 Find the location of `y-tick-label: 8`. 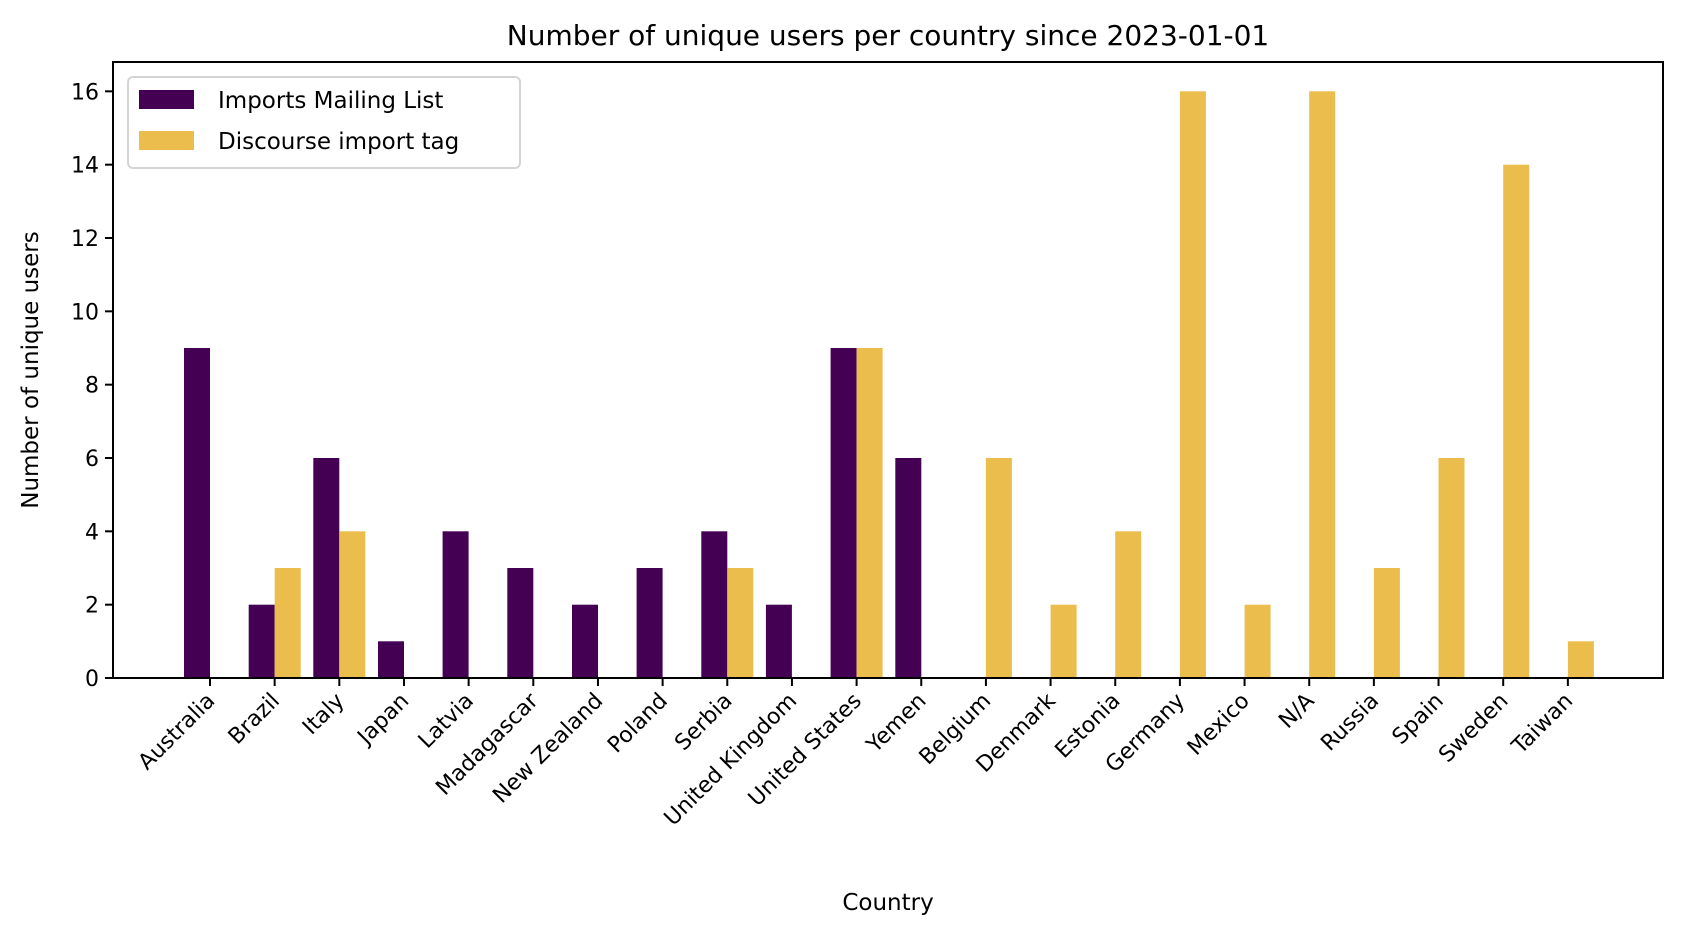

y-tick-label: 8 is located at coordinates (92, 386).